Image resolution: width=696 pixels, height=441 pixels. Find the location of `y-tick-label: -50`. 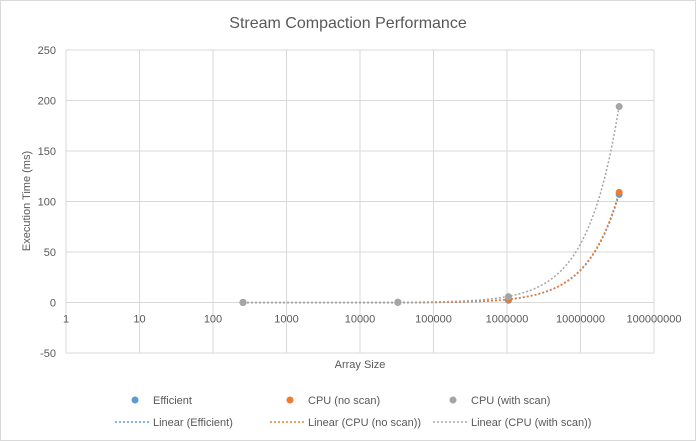

y-tick-label: -50 is located at coordinates (48, 354).